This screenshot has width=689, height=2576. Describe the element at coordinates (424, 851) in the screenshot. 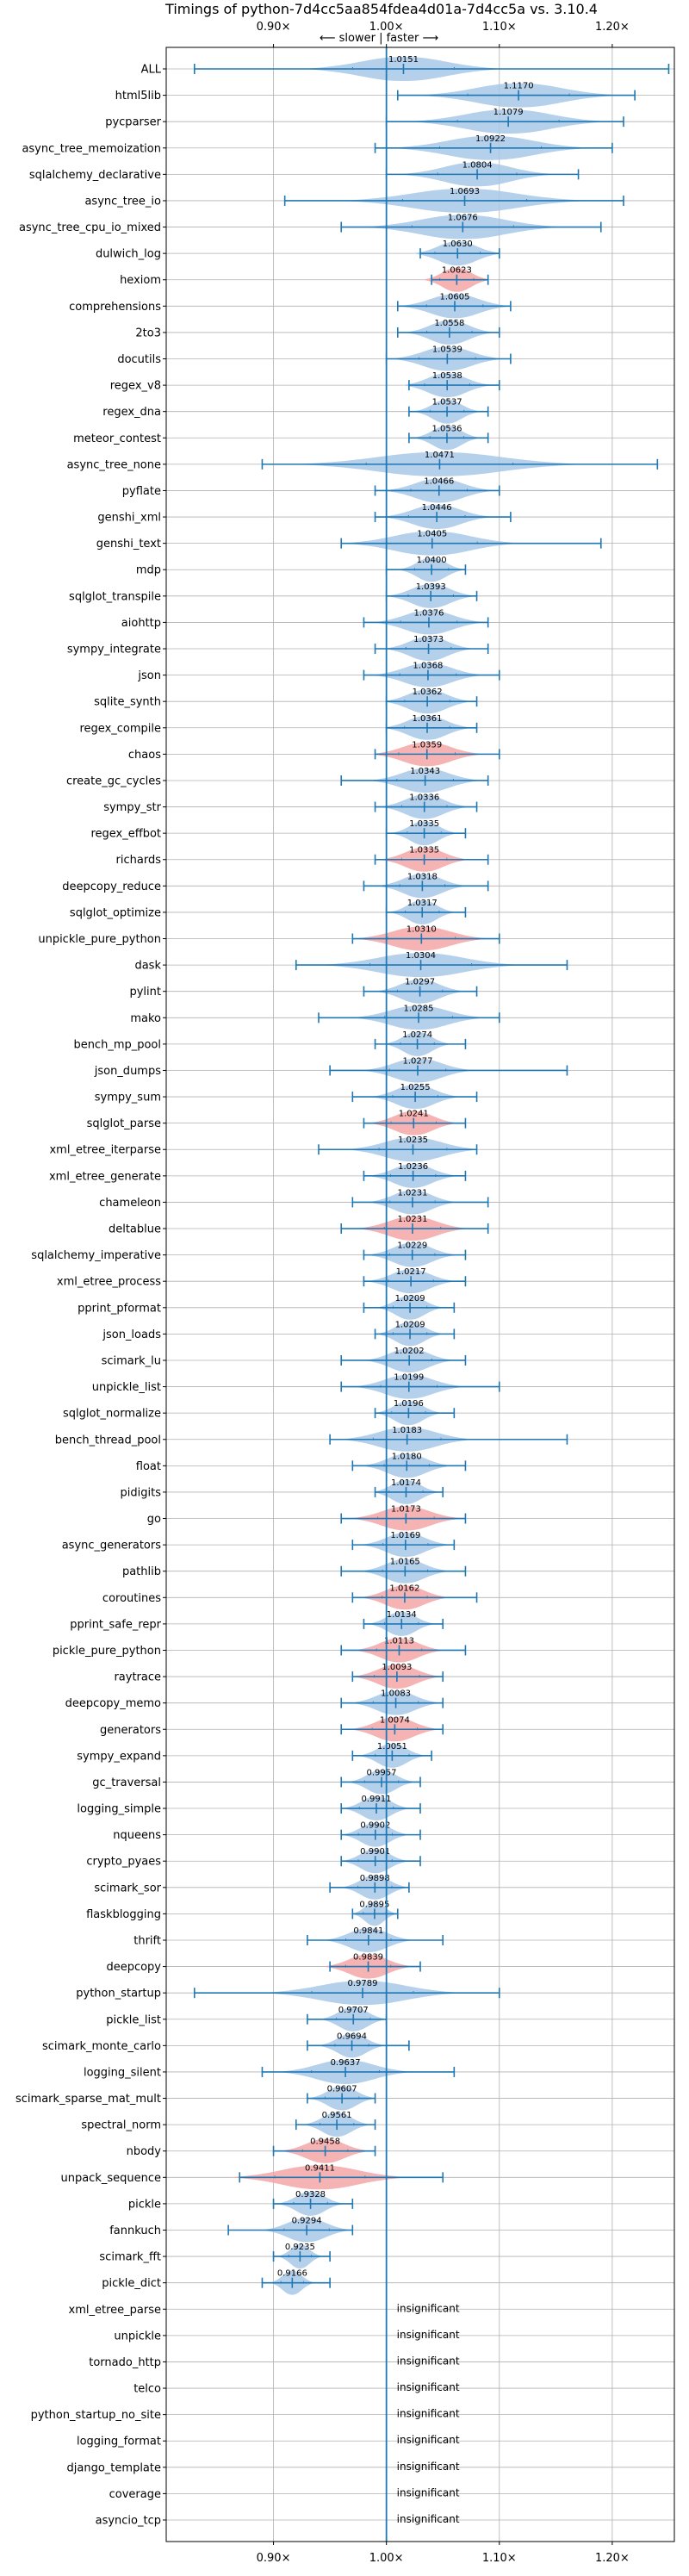

I see `value-label: 1.0335` at that location.